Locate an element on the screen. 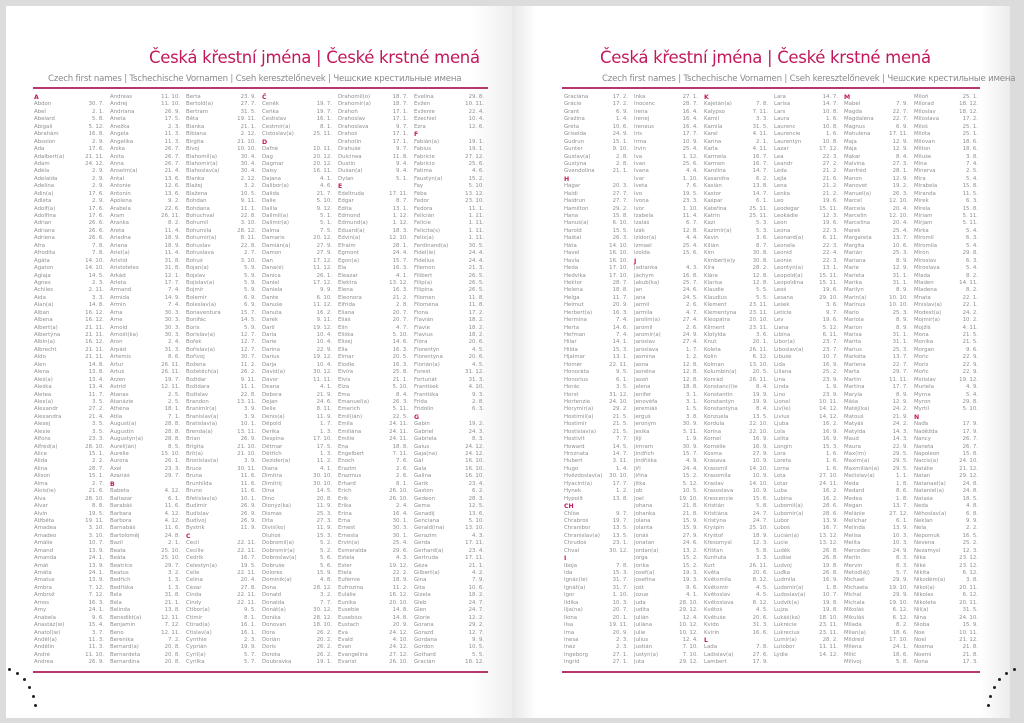 The image size is (1024, 723). name-entry: Ela 16. 3. is located at coordinates (376, 268).